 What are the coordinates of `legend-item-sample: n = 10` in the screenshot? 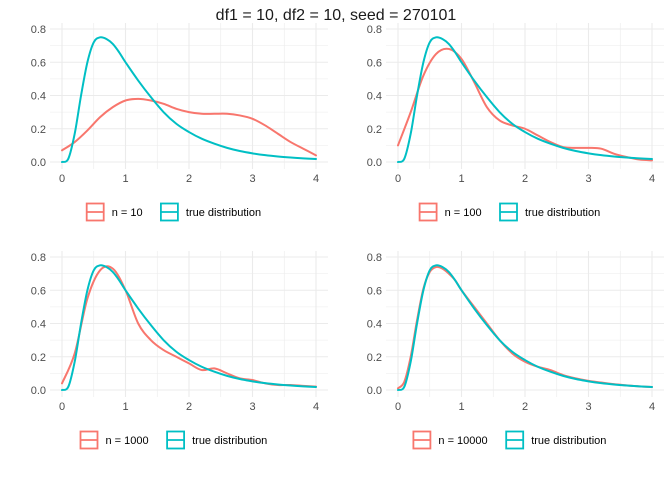 It's located at (114, 212).